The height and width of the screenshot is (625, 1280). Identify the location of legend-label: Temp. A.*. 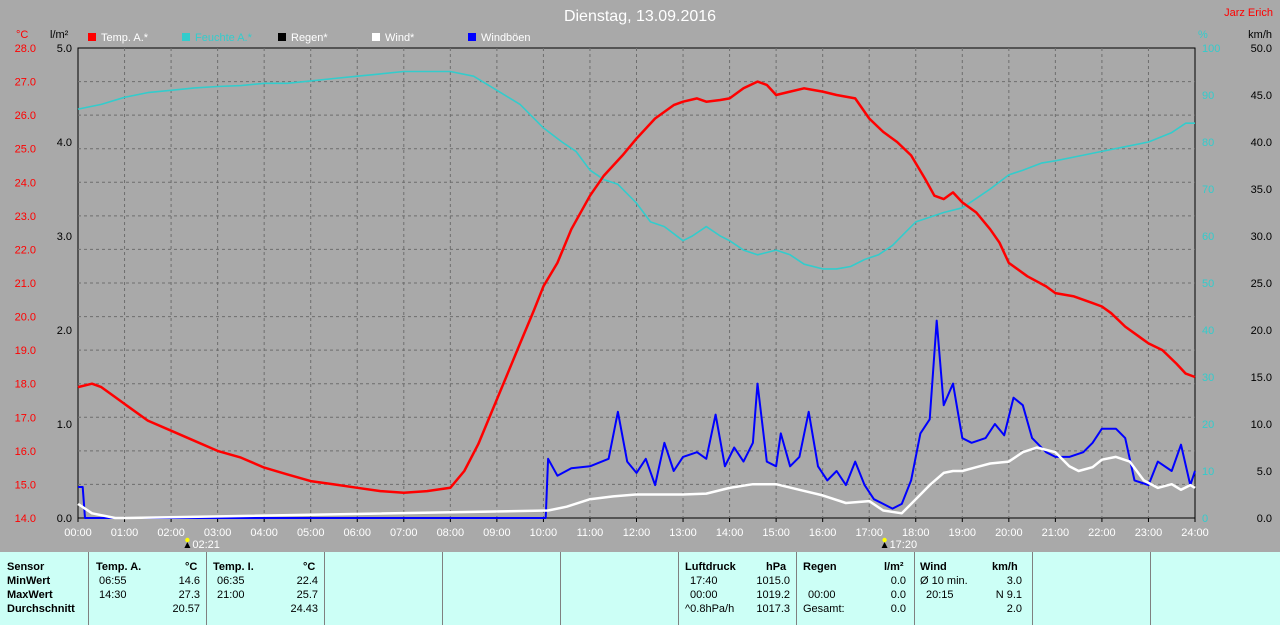
(125, 38).